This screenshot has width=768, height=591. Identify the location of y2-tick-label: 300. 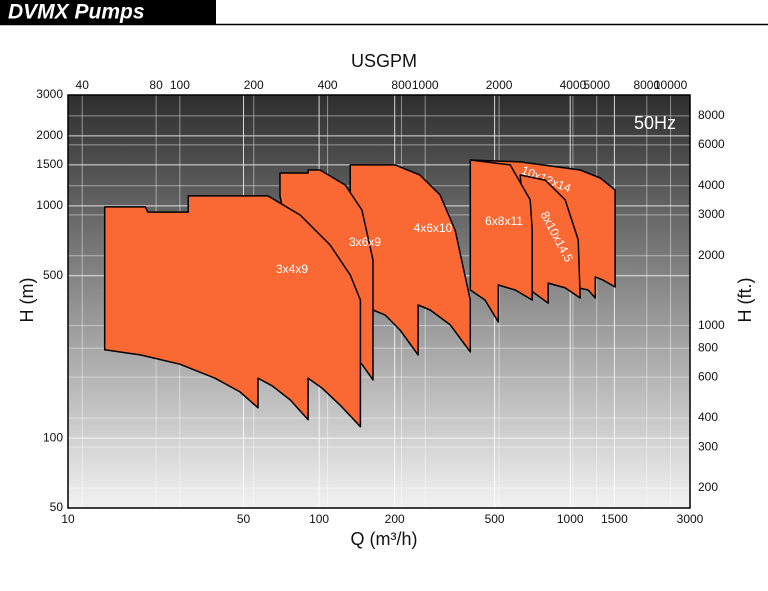
(708, 446).